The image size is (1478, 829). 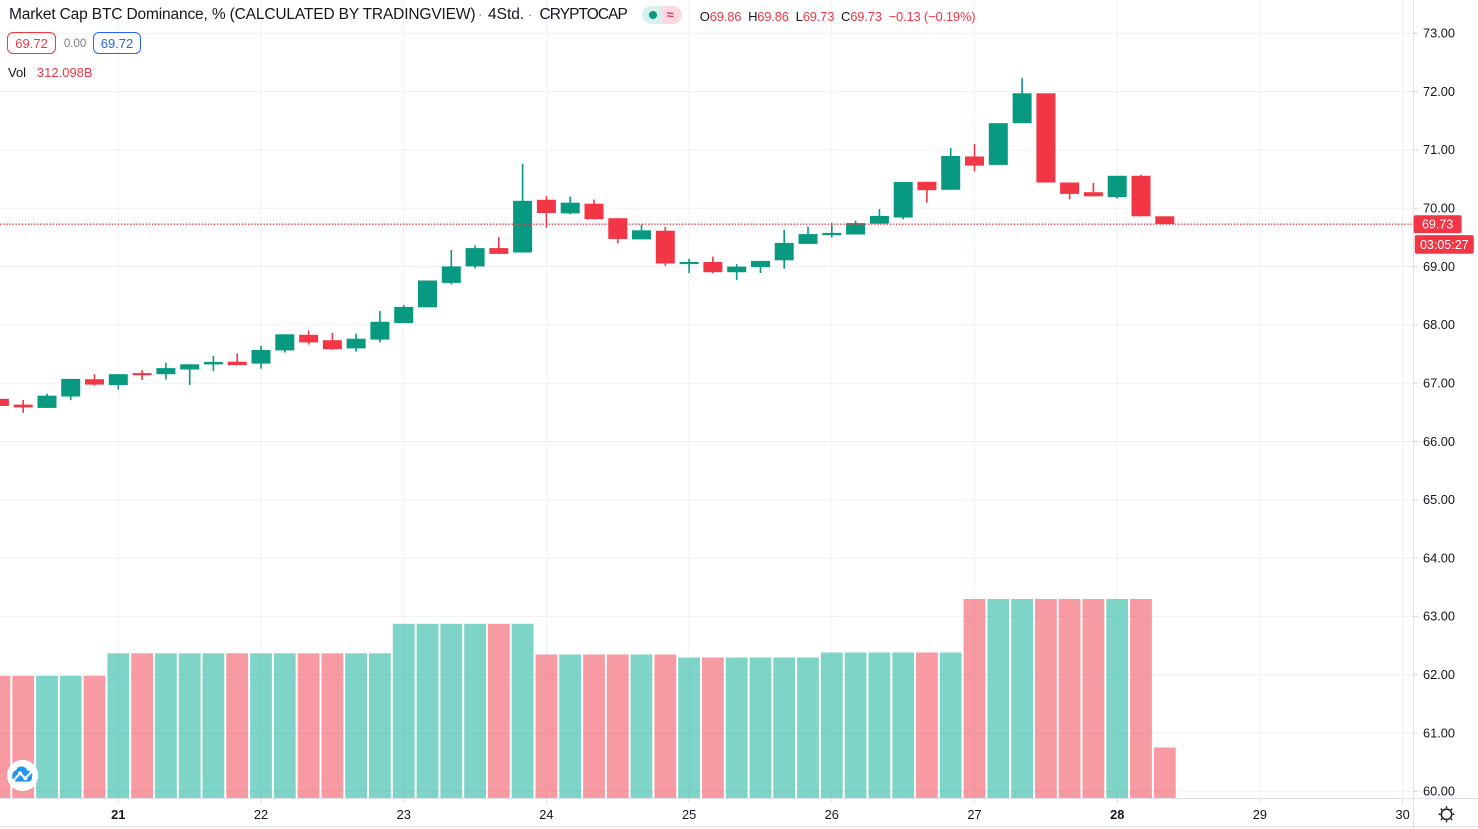 I want to click on svg-text: 23, so click(x=404, y=814).